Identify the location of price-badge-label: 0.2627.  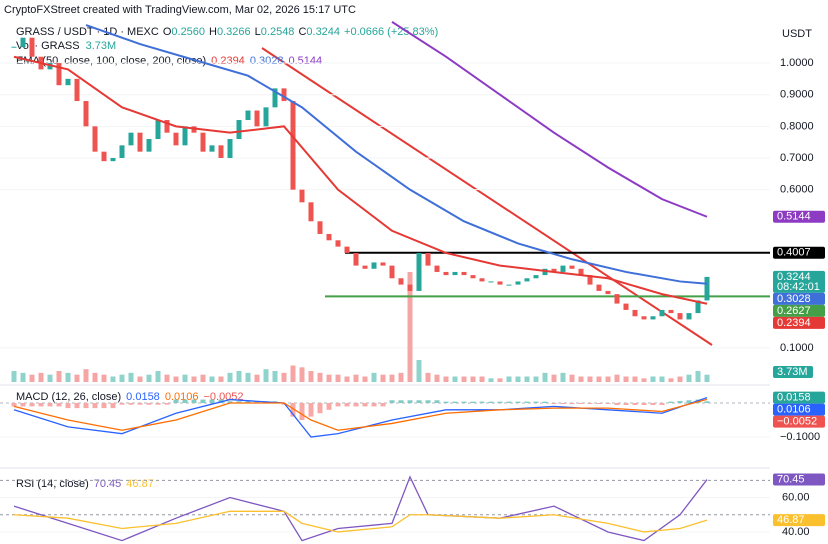
(794, 311).